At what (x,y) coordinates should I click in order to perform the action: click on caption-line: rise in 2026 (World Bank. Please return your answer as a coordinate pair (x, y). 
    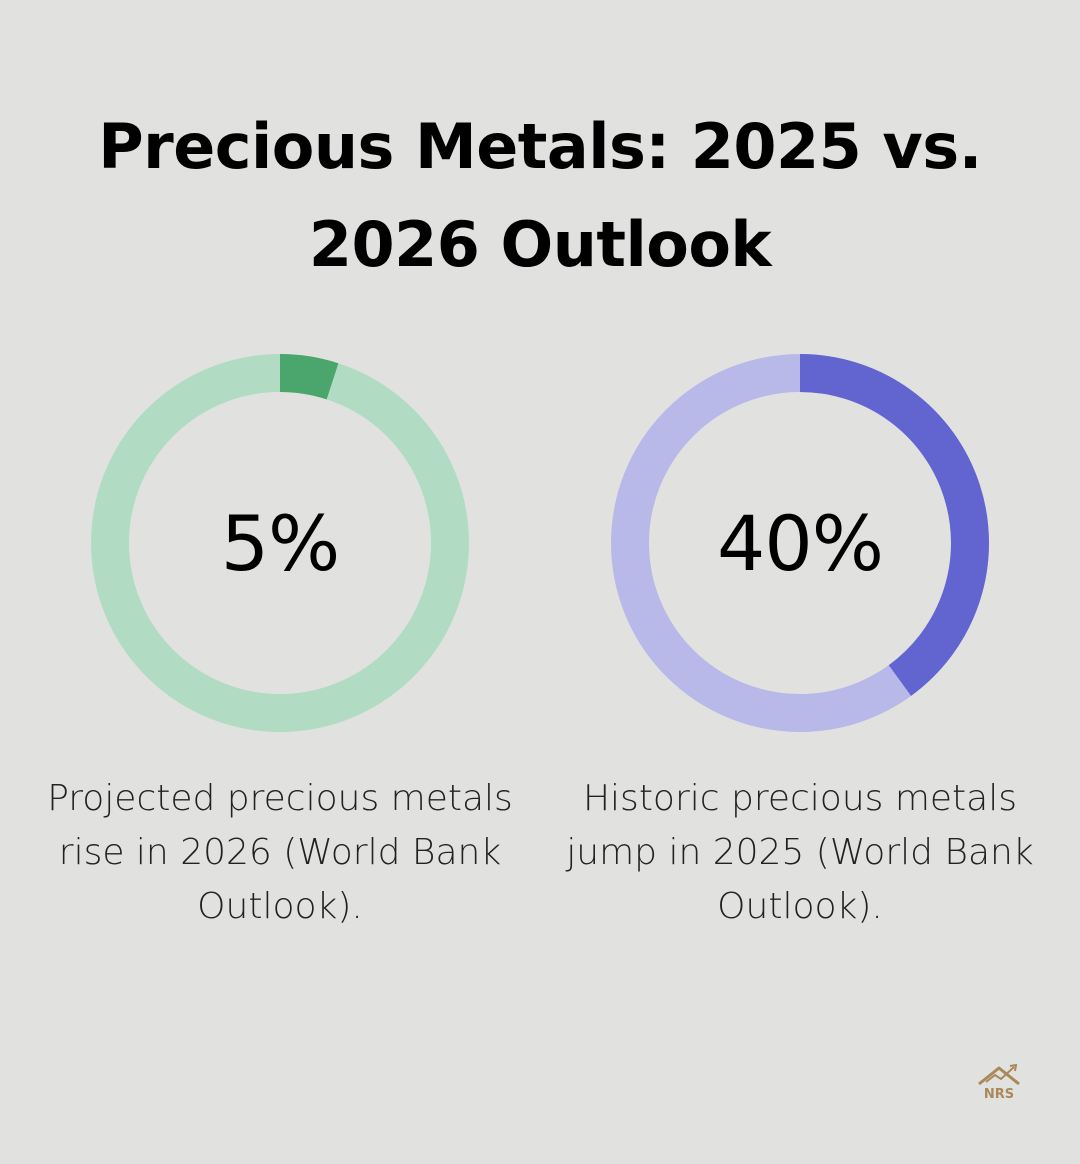
    Looking at the image, I should click on (280, 852).